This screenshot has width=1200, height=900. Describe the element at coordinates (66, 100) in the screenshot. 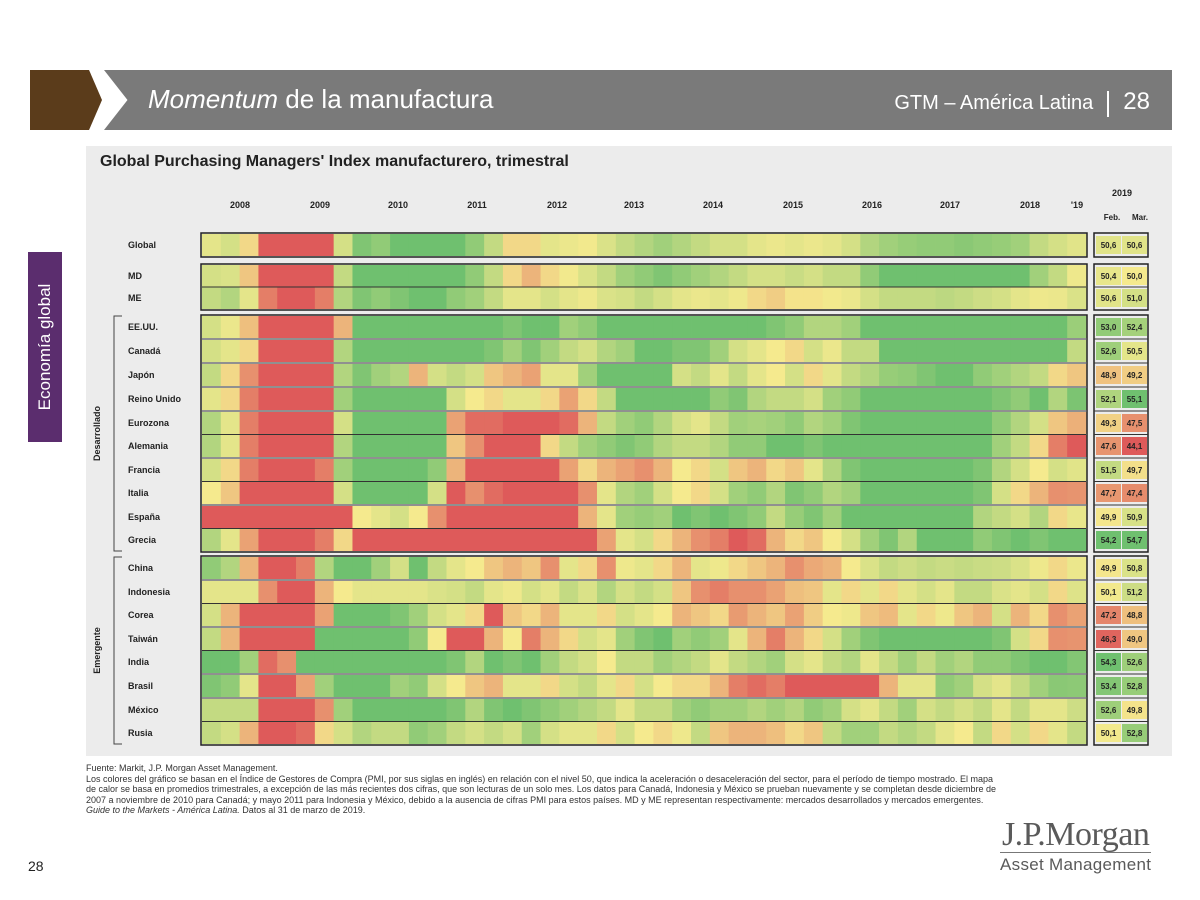

I see `header-accent-block` at that location.